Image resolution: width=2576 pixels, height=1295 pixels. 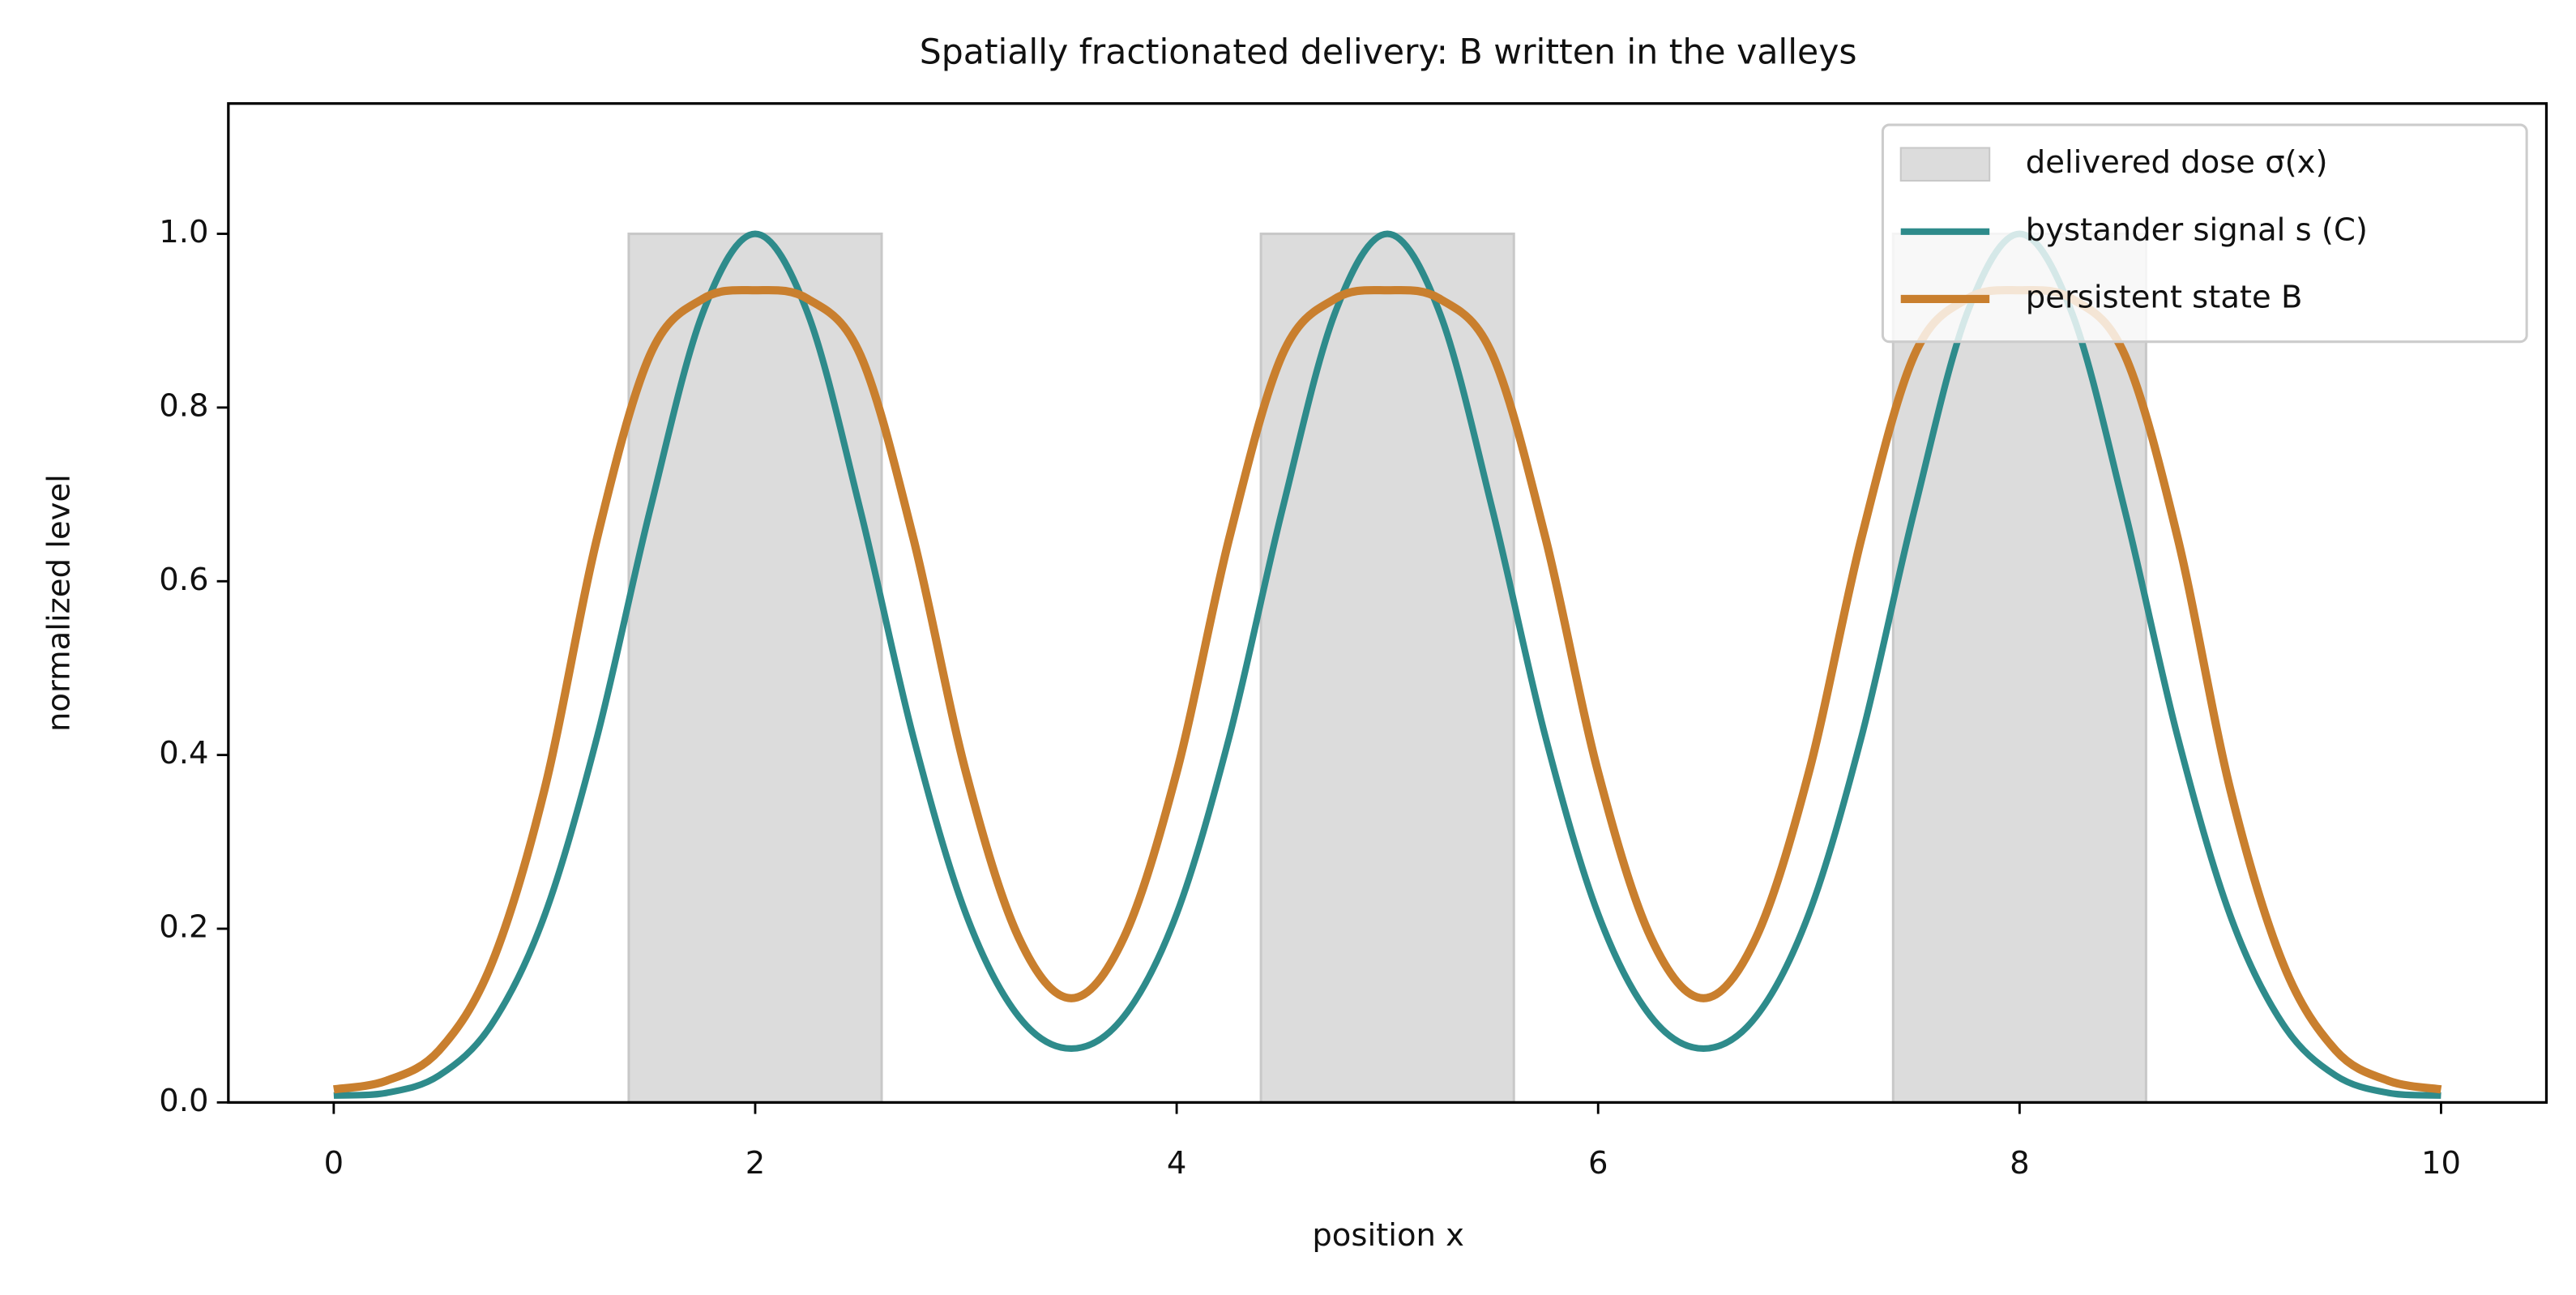 I want to click on x-axis-label: position x, so click(x=1388, y=1235).